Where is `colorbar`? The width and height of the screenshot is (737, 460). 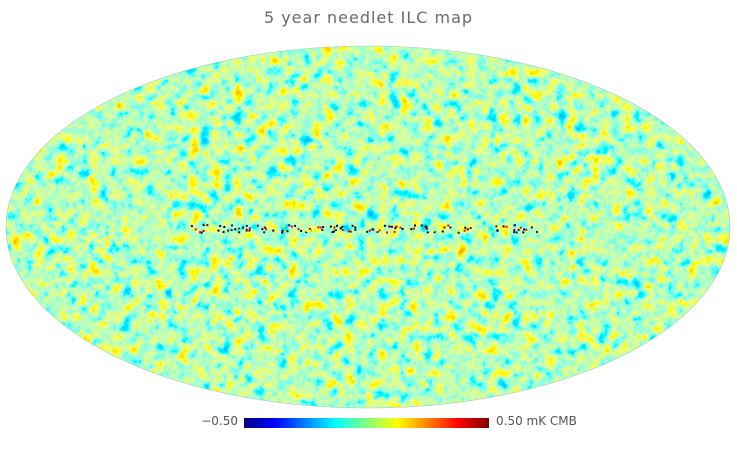
colorbar is located at coordinates (366, 423).